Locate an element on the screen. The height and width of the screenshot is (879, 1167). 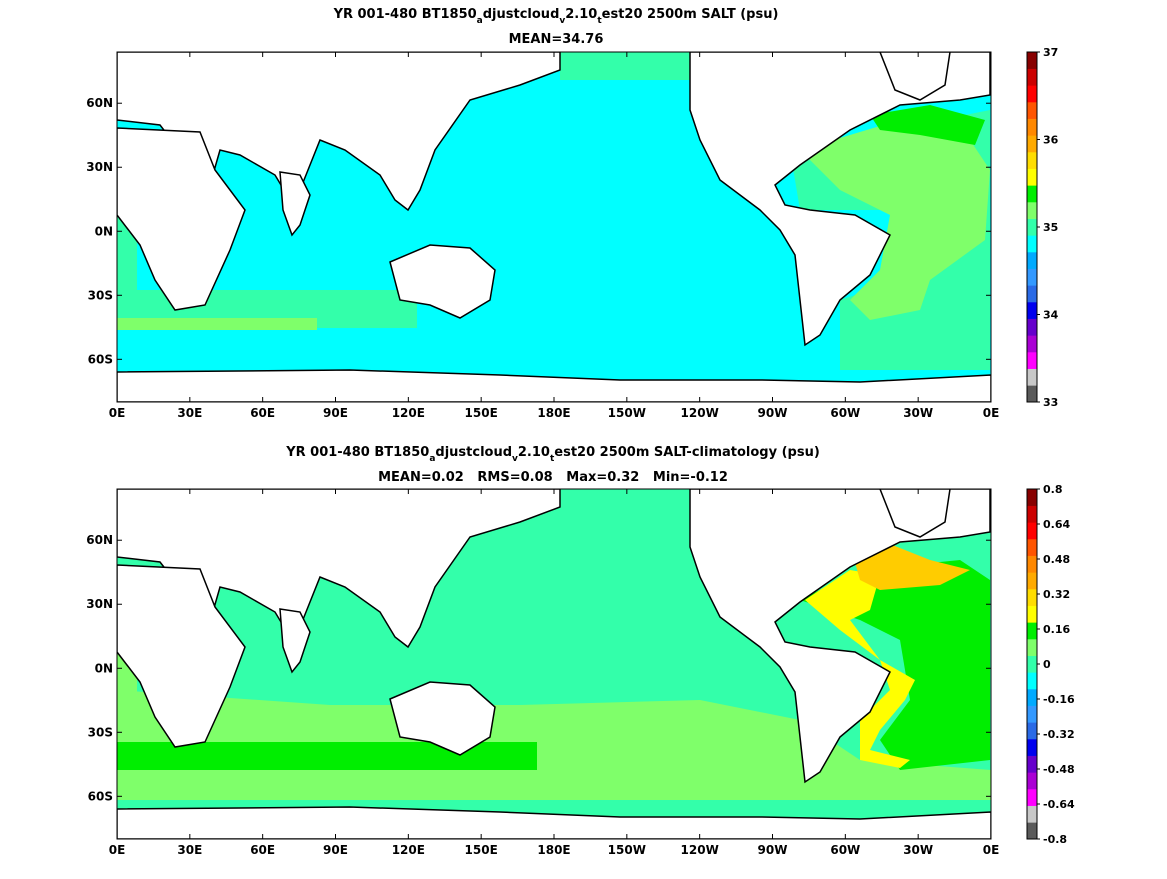
bottom-x-tick-label: 30E is located at coordinates (189, 850).